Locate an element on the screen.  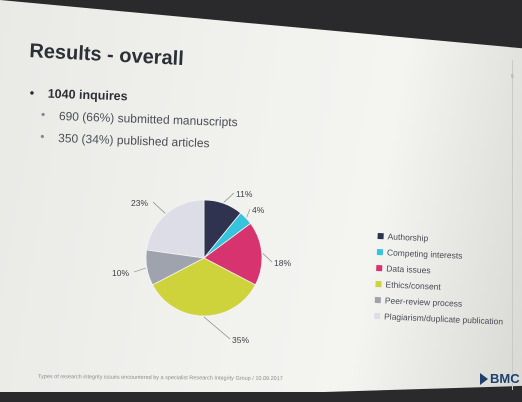
screen-bottom-edge is located at coordinates (261, 397).